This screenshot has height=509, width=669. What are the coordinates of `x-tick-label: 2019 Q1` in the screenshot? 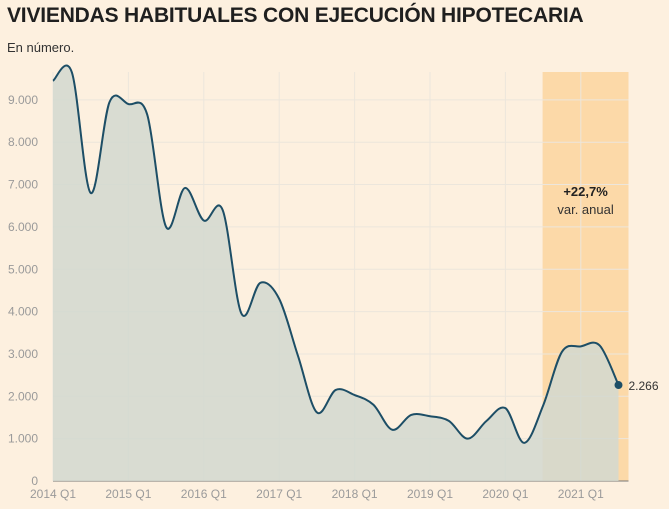 It's located at (430, 494).